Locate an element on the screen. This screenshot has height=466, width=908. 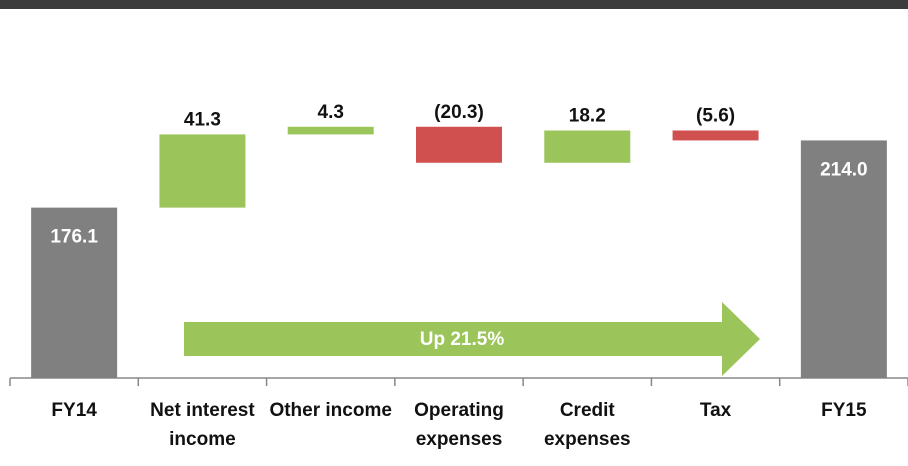
value-label: 4.3 is located at coordinates (331, 112).